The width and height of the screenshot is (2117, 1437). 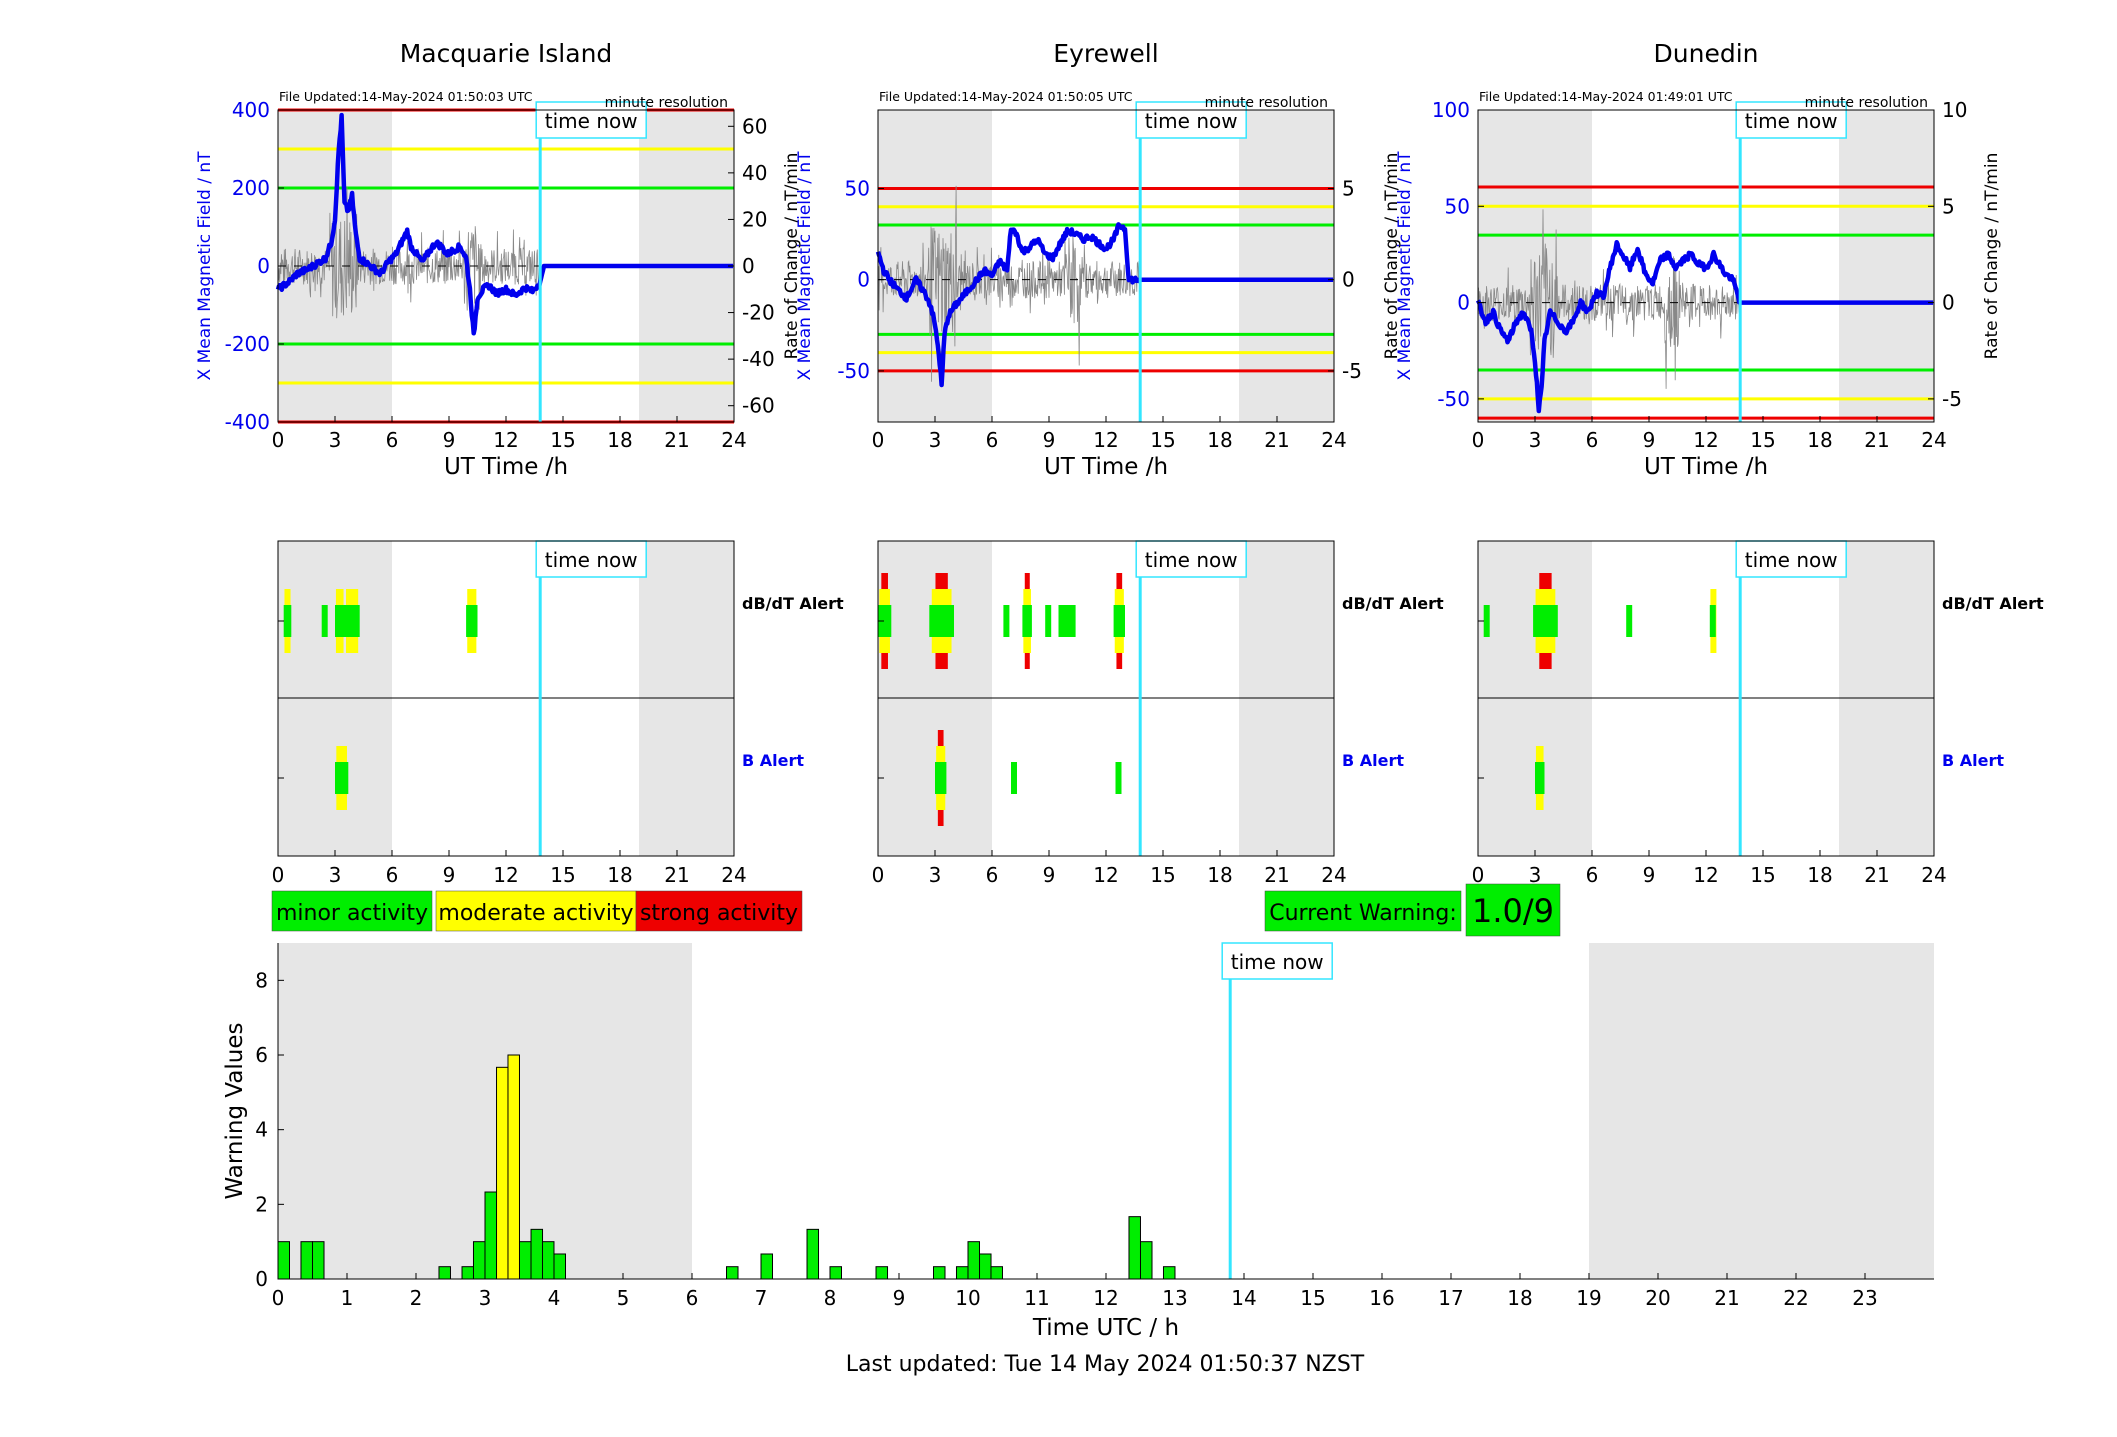 I want to click on b-alert-label: B Alert, so click(x=1373, y=760).